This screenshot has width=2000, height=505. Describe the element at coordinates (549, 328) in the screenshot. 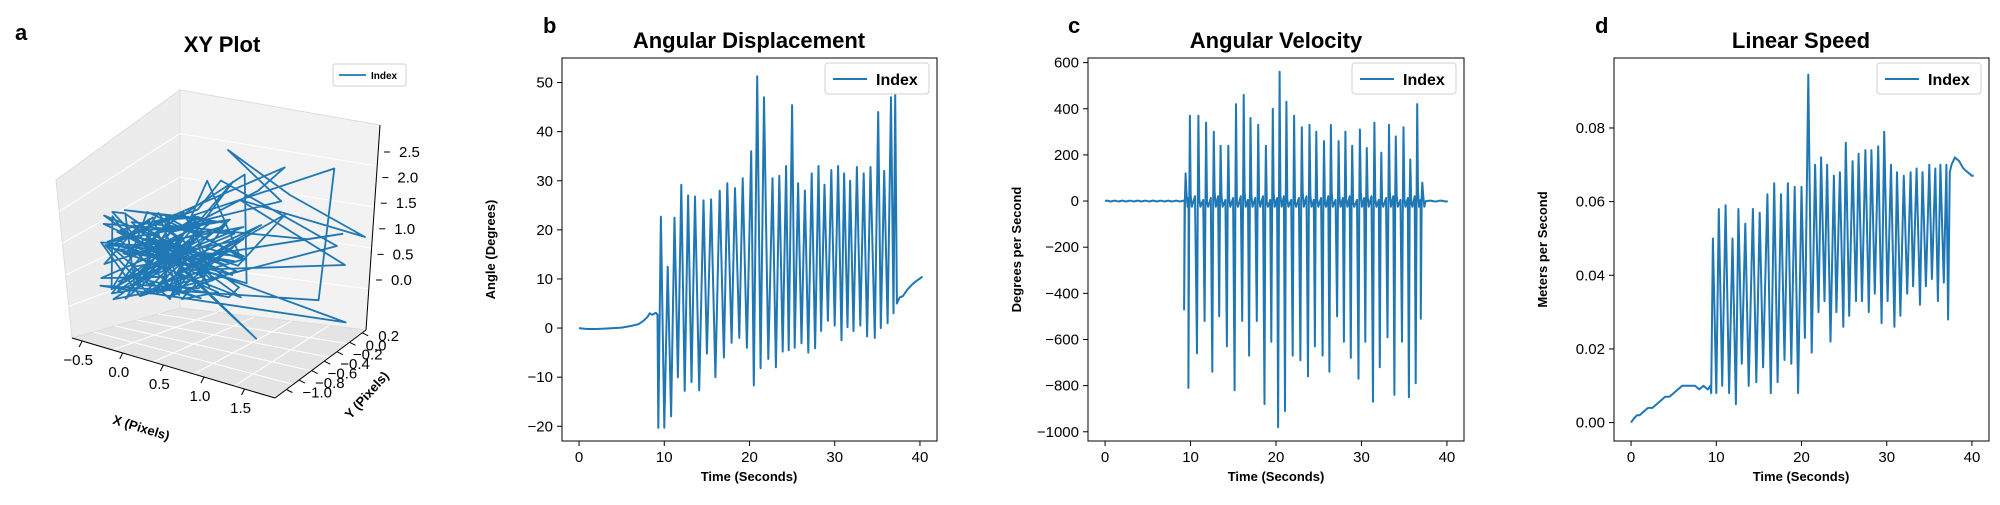

I see `y-tick-label-b: 0` at that location.